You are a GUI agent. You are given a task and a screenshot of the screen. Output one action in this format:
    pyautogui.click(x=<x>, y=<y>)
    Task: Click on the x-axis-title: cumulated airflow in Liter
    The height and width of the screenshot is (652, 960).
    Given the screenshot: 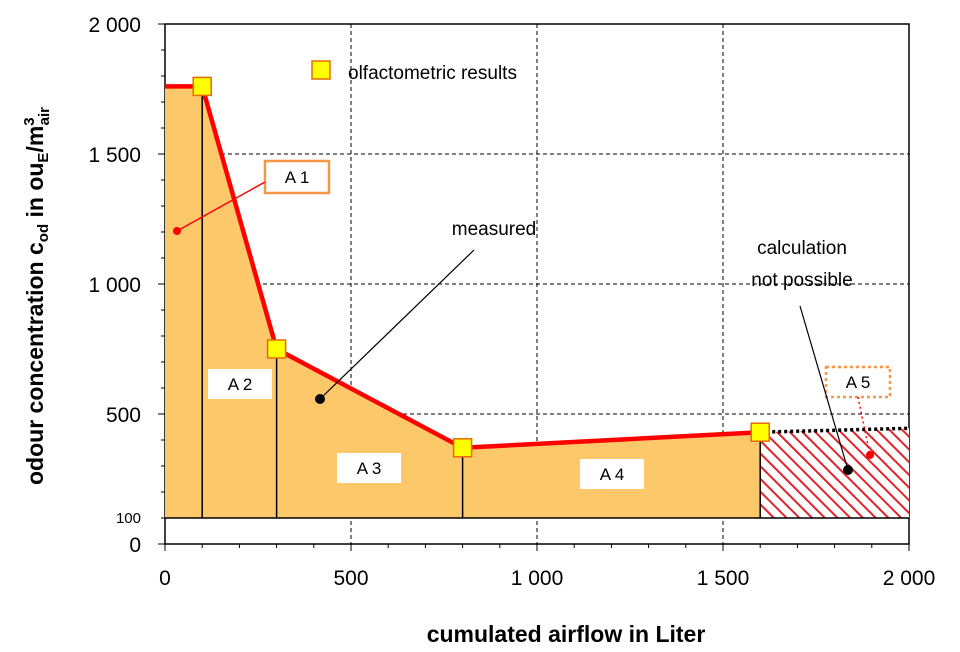 What is the action you would take?
    pyautogui.click(x=566, y=634)
    